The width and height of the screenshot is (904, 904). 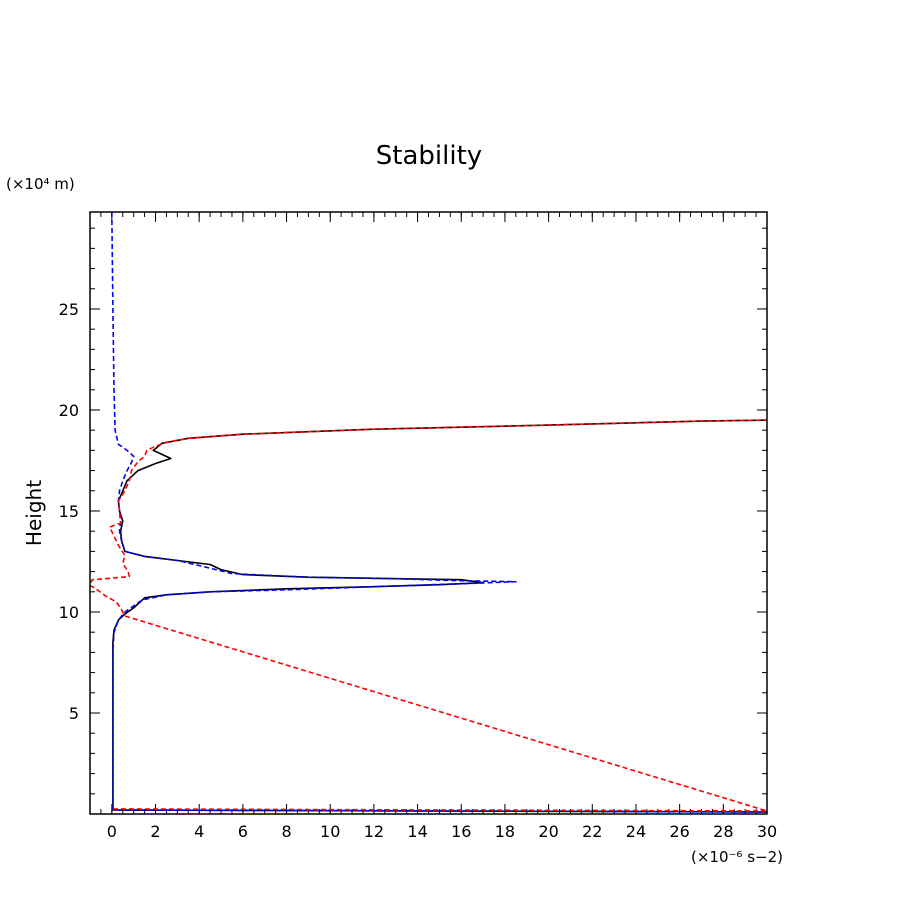 I want to click on y-axis-label: Height, so click(x=34, y=513).